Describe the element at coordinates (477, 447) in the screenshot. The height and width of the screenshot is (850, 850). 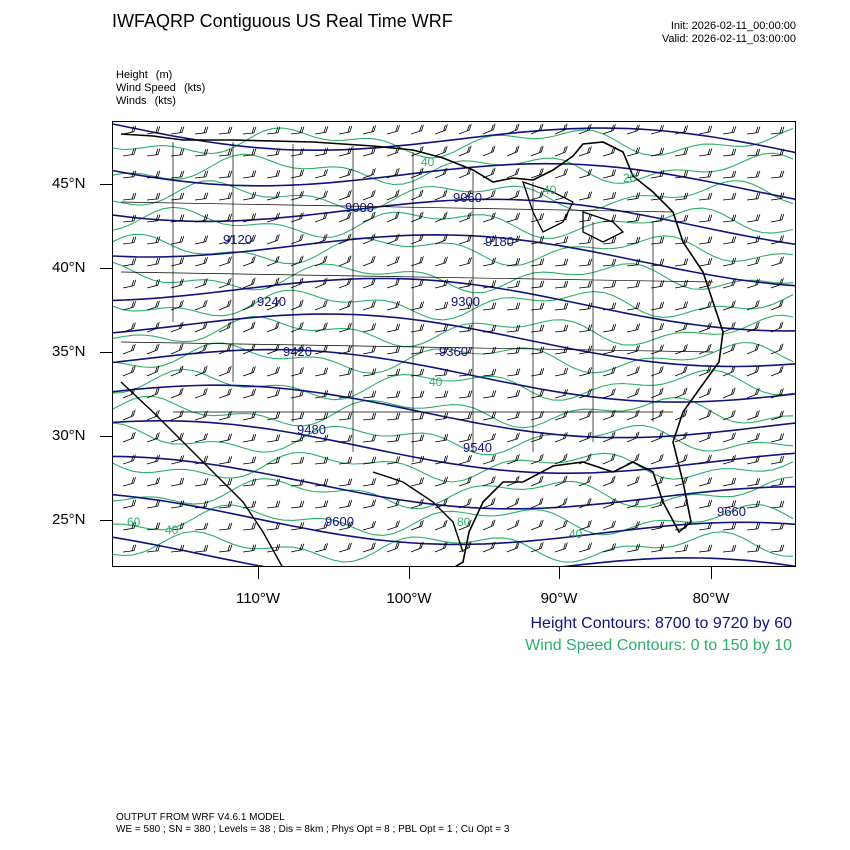
I see `height-label: 9540` at that location.